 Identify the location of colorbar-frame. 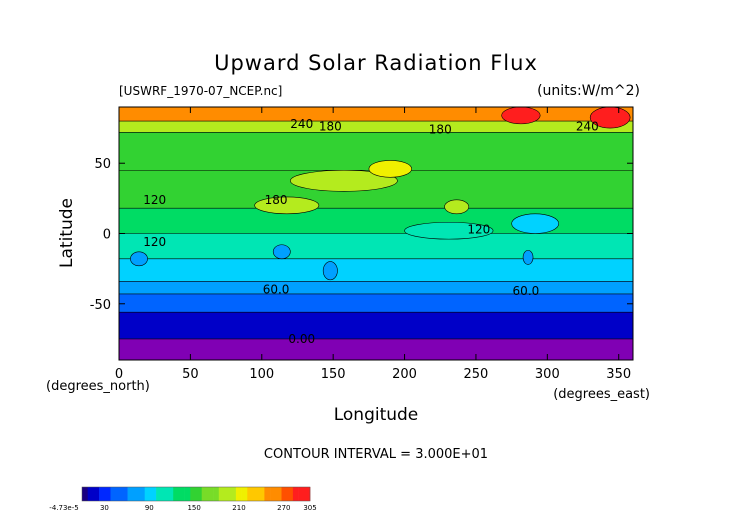
(196, 494).